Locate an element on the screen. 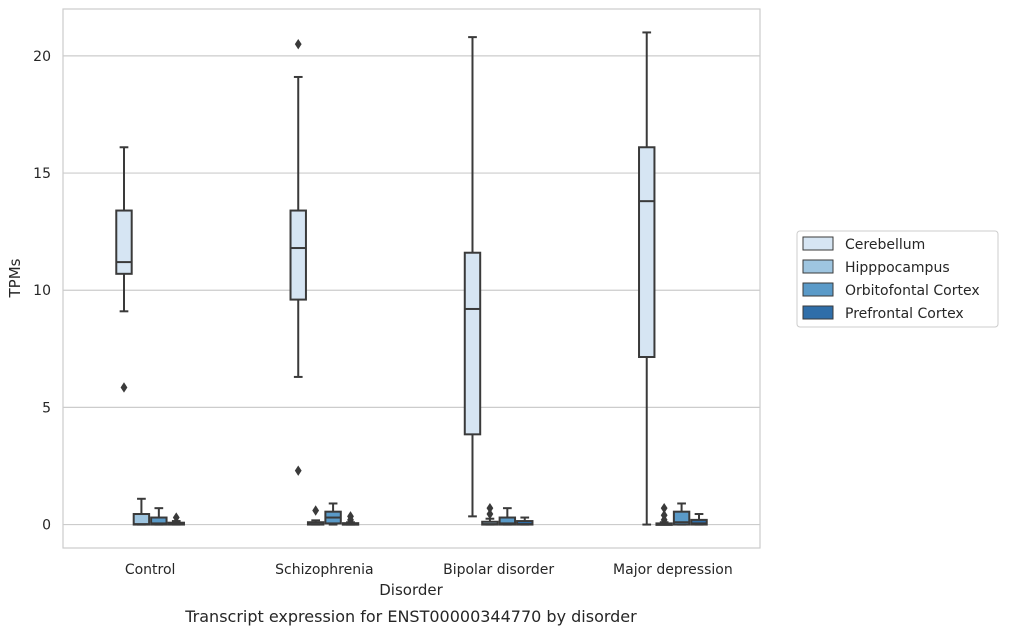  legend-label: Hipppocampus is located at coordinates (897, 268).